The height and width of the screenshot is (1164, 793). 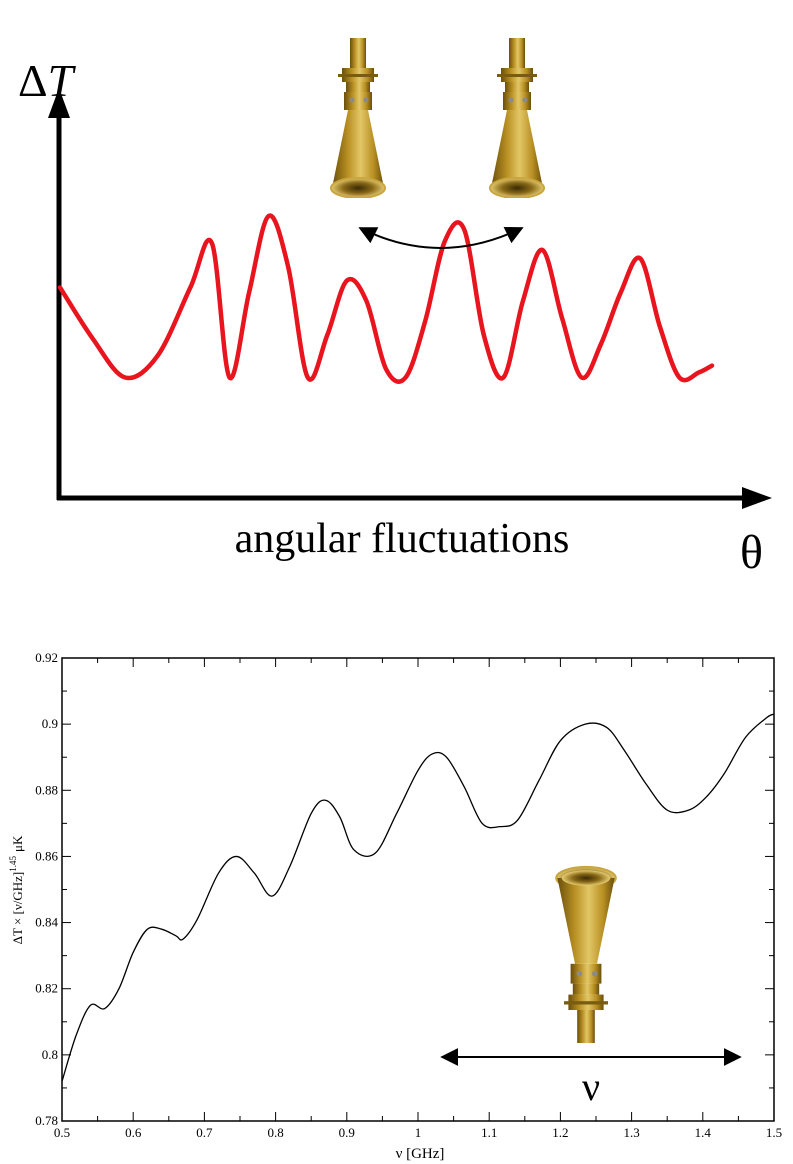 What do you see at coordinates (275, 1132) in the screenshot?
I see `x-tick-label: 0.8` at bounding box center [275, 1132].